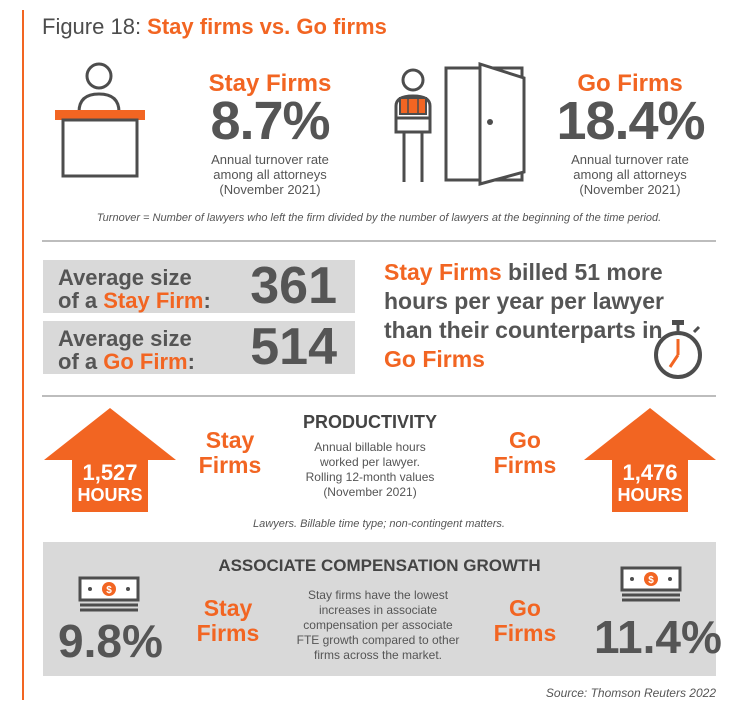  I want to click on go-size-label: Average size of a Go Firm:, so click(126, 350).